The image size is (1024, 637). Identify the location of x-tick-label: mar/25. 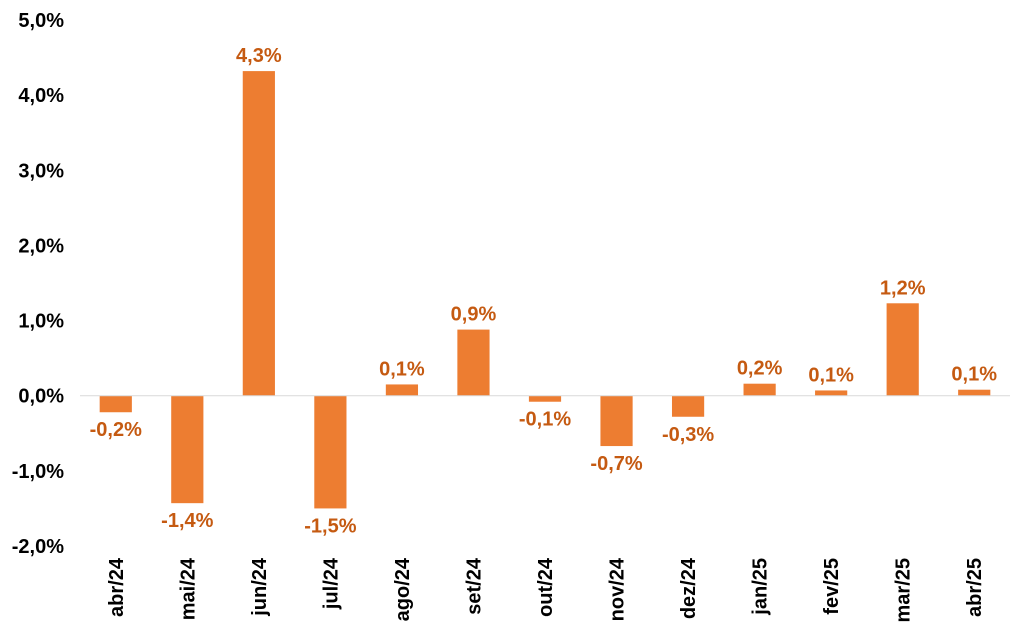
(904, 590).